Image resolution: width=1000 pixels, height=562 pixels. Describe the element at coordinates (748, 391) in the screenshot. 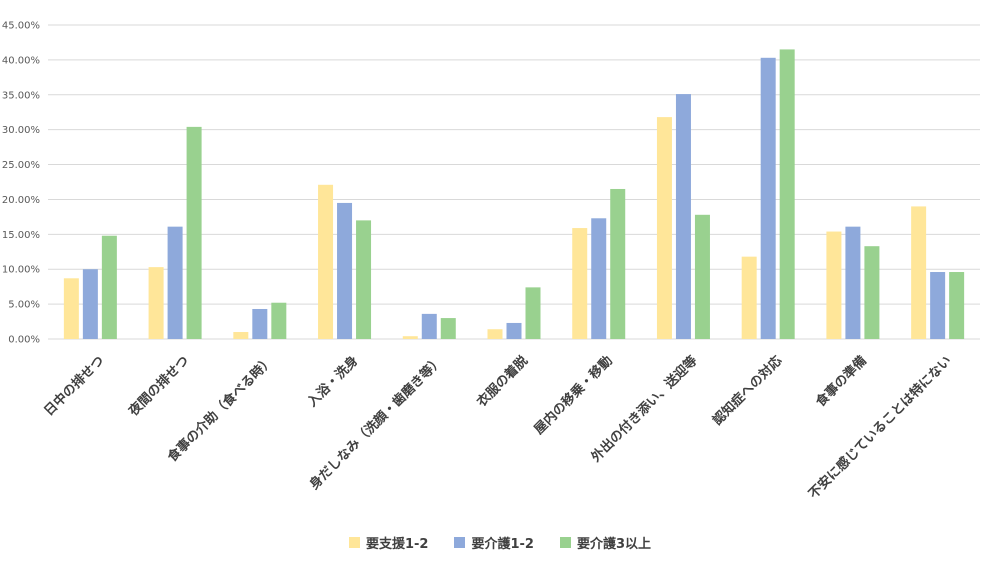

I see `x-category-label: 認知症への対応` at that location.